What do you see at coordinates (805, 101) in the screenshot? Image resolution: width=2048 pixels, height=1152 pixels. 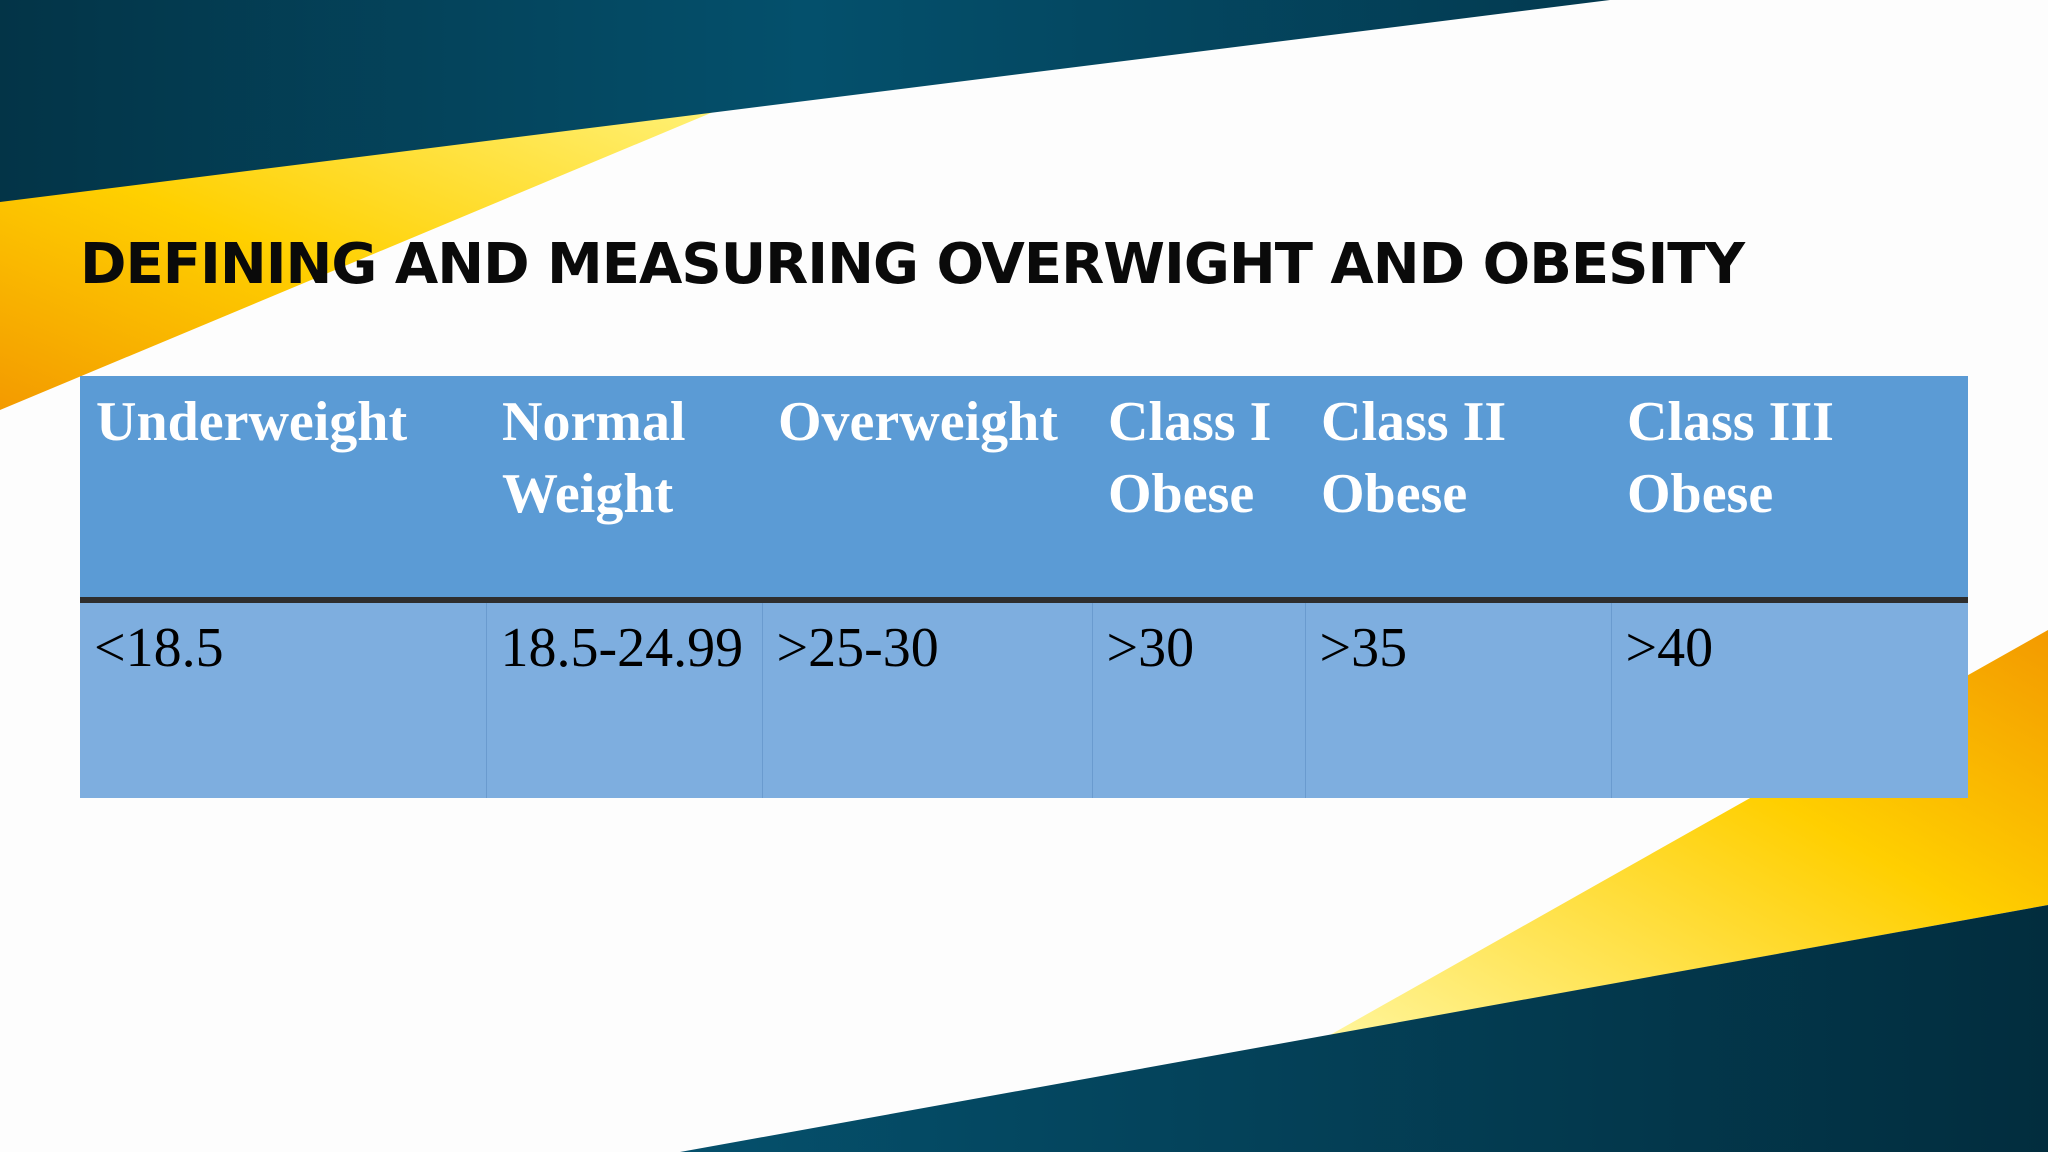 I see `top-navy-band` at bounding box center [805, 101].